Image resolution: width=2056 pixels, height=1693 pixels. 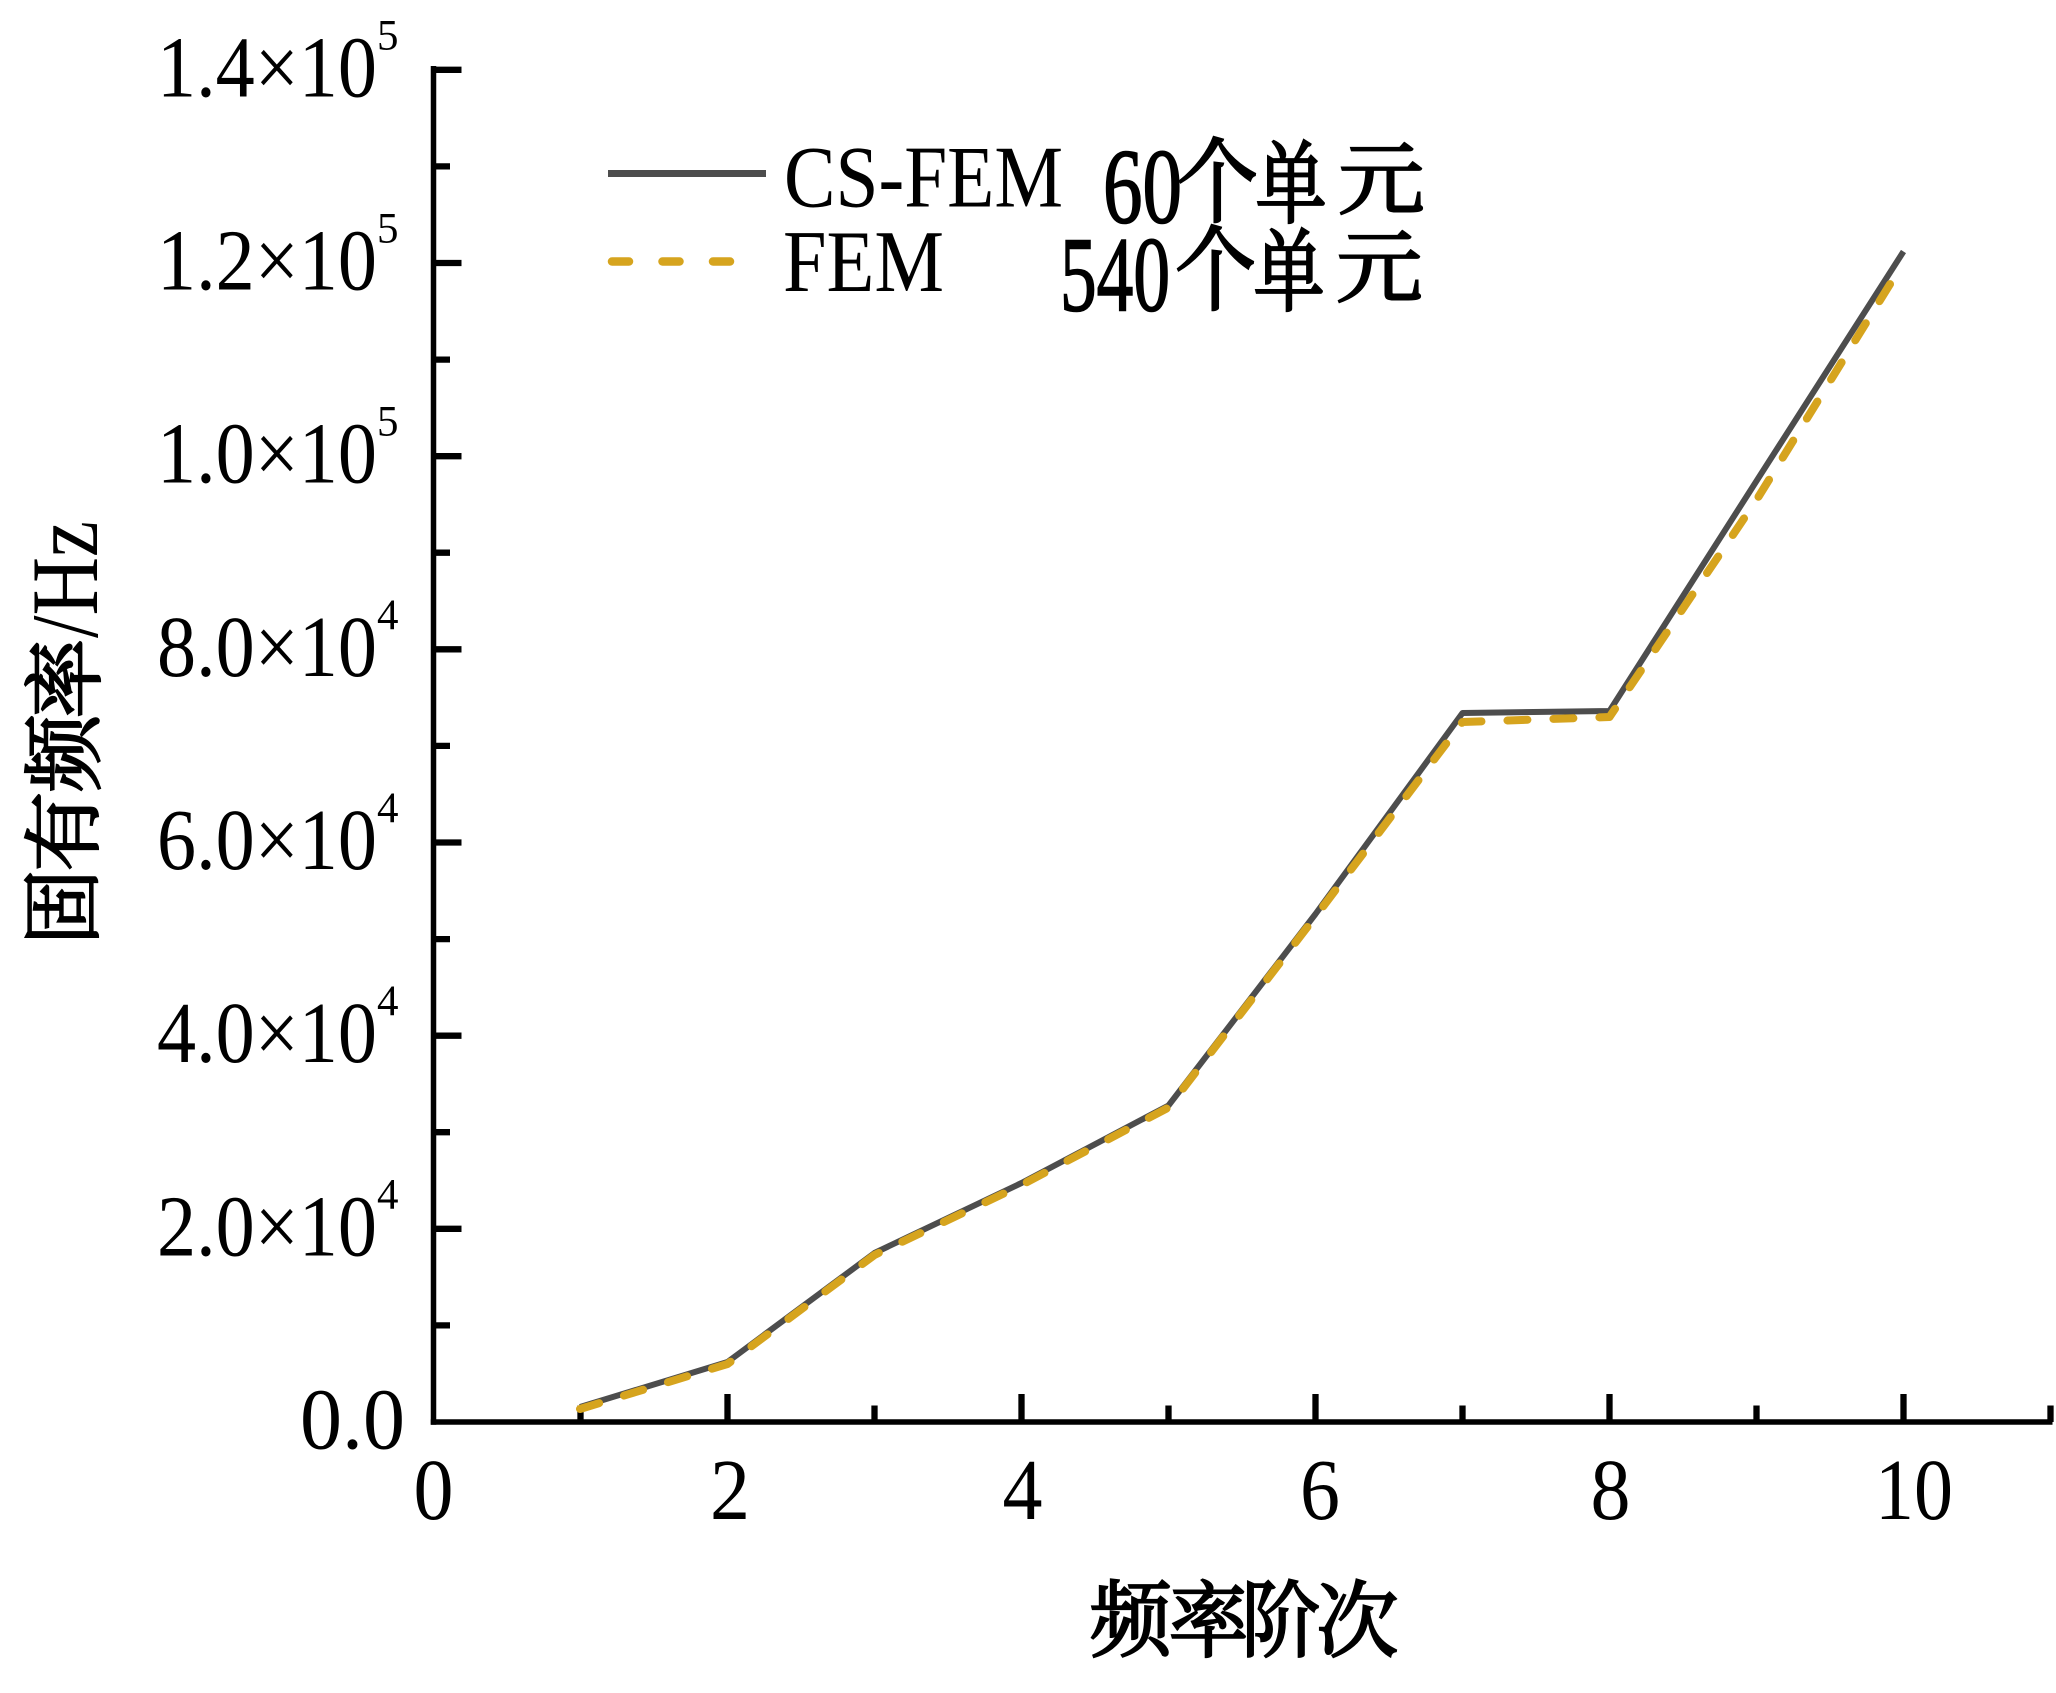 I want to click on svg-text: 540, so click(x=1115, y=276).